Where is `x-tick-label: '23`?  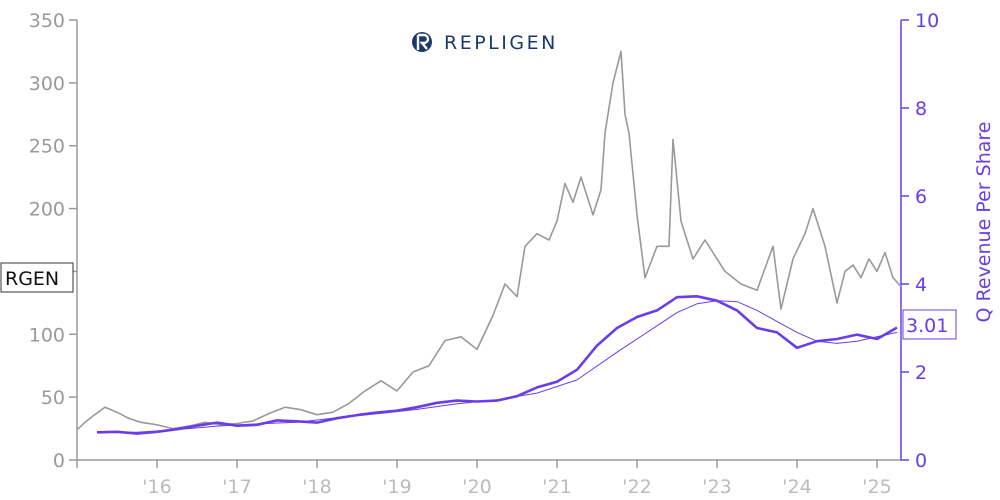 x-tick-label: '23 is located at coordinates (716, 487).